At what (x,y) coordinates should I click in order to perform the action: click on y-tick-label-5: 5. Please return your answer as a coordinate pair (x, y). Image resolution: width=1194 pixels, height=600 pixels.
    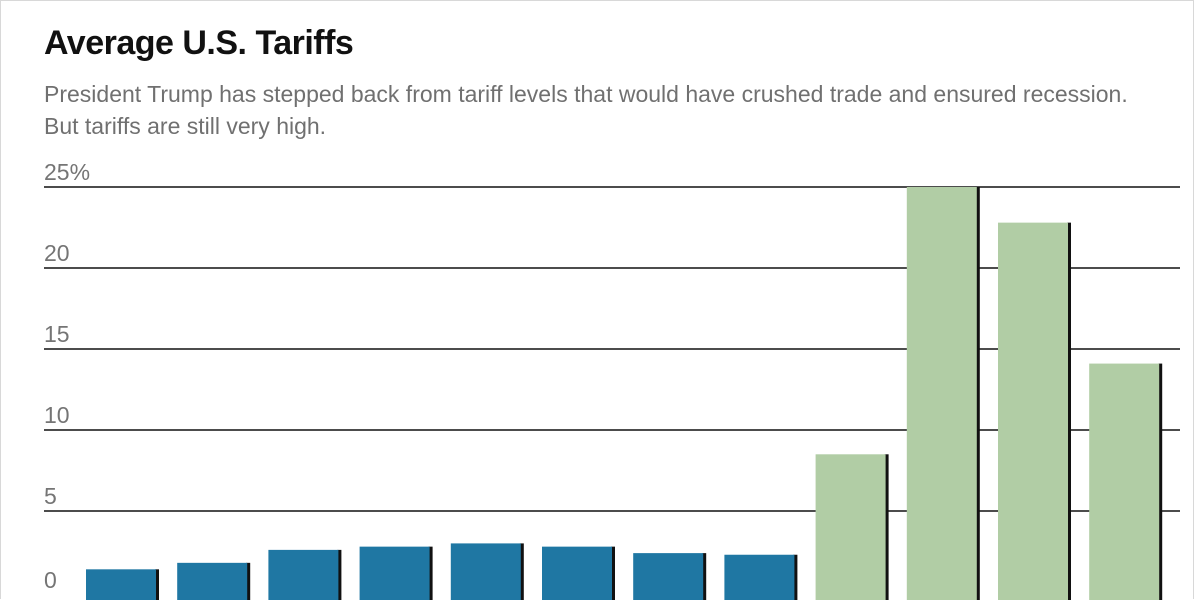
    Looking at the image, I should click on (50, 496).